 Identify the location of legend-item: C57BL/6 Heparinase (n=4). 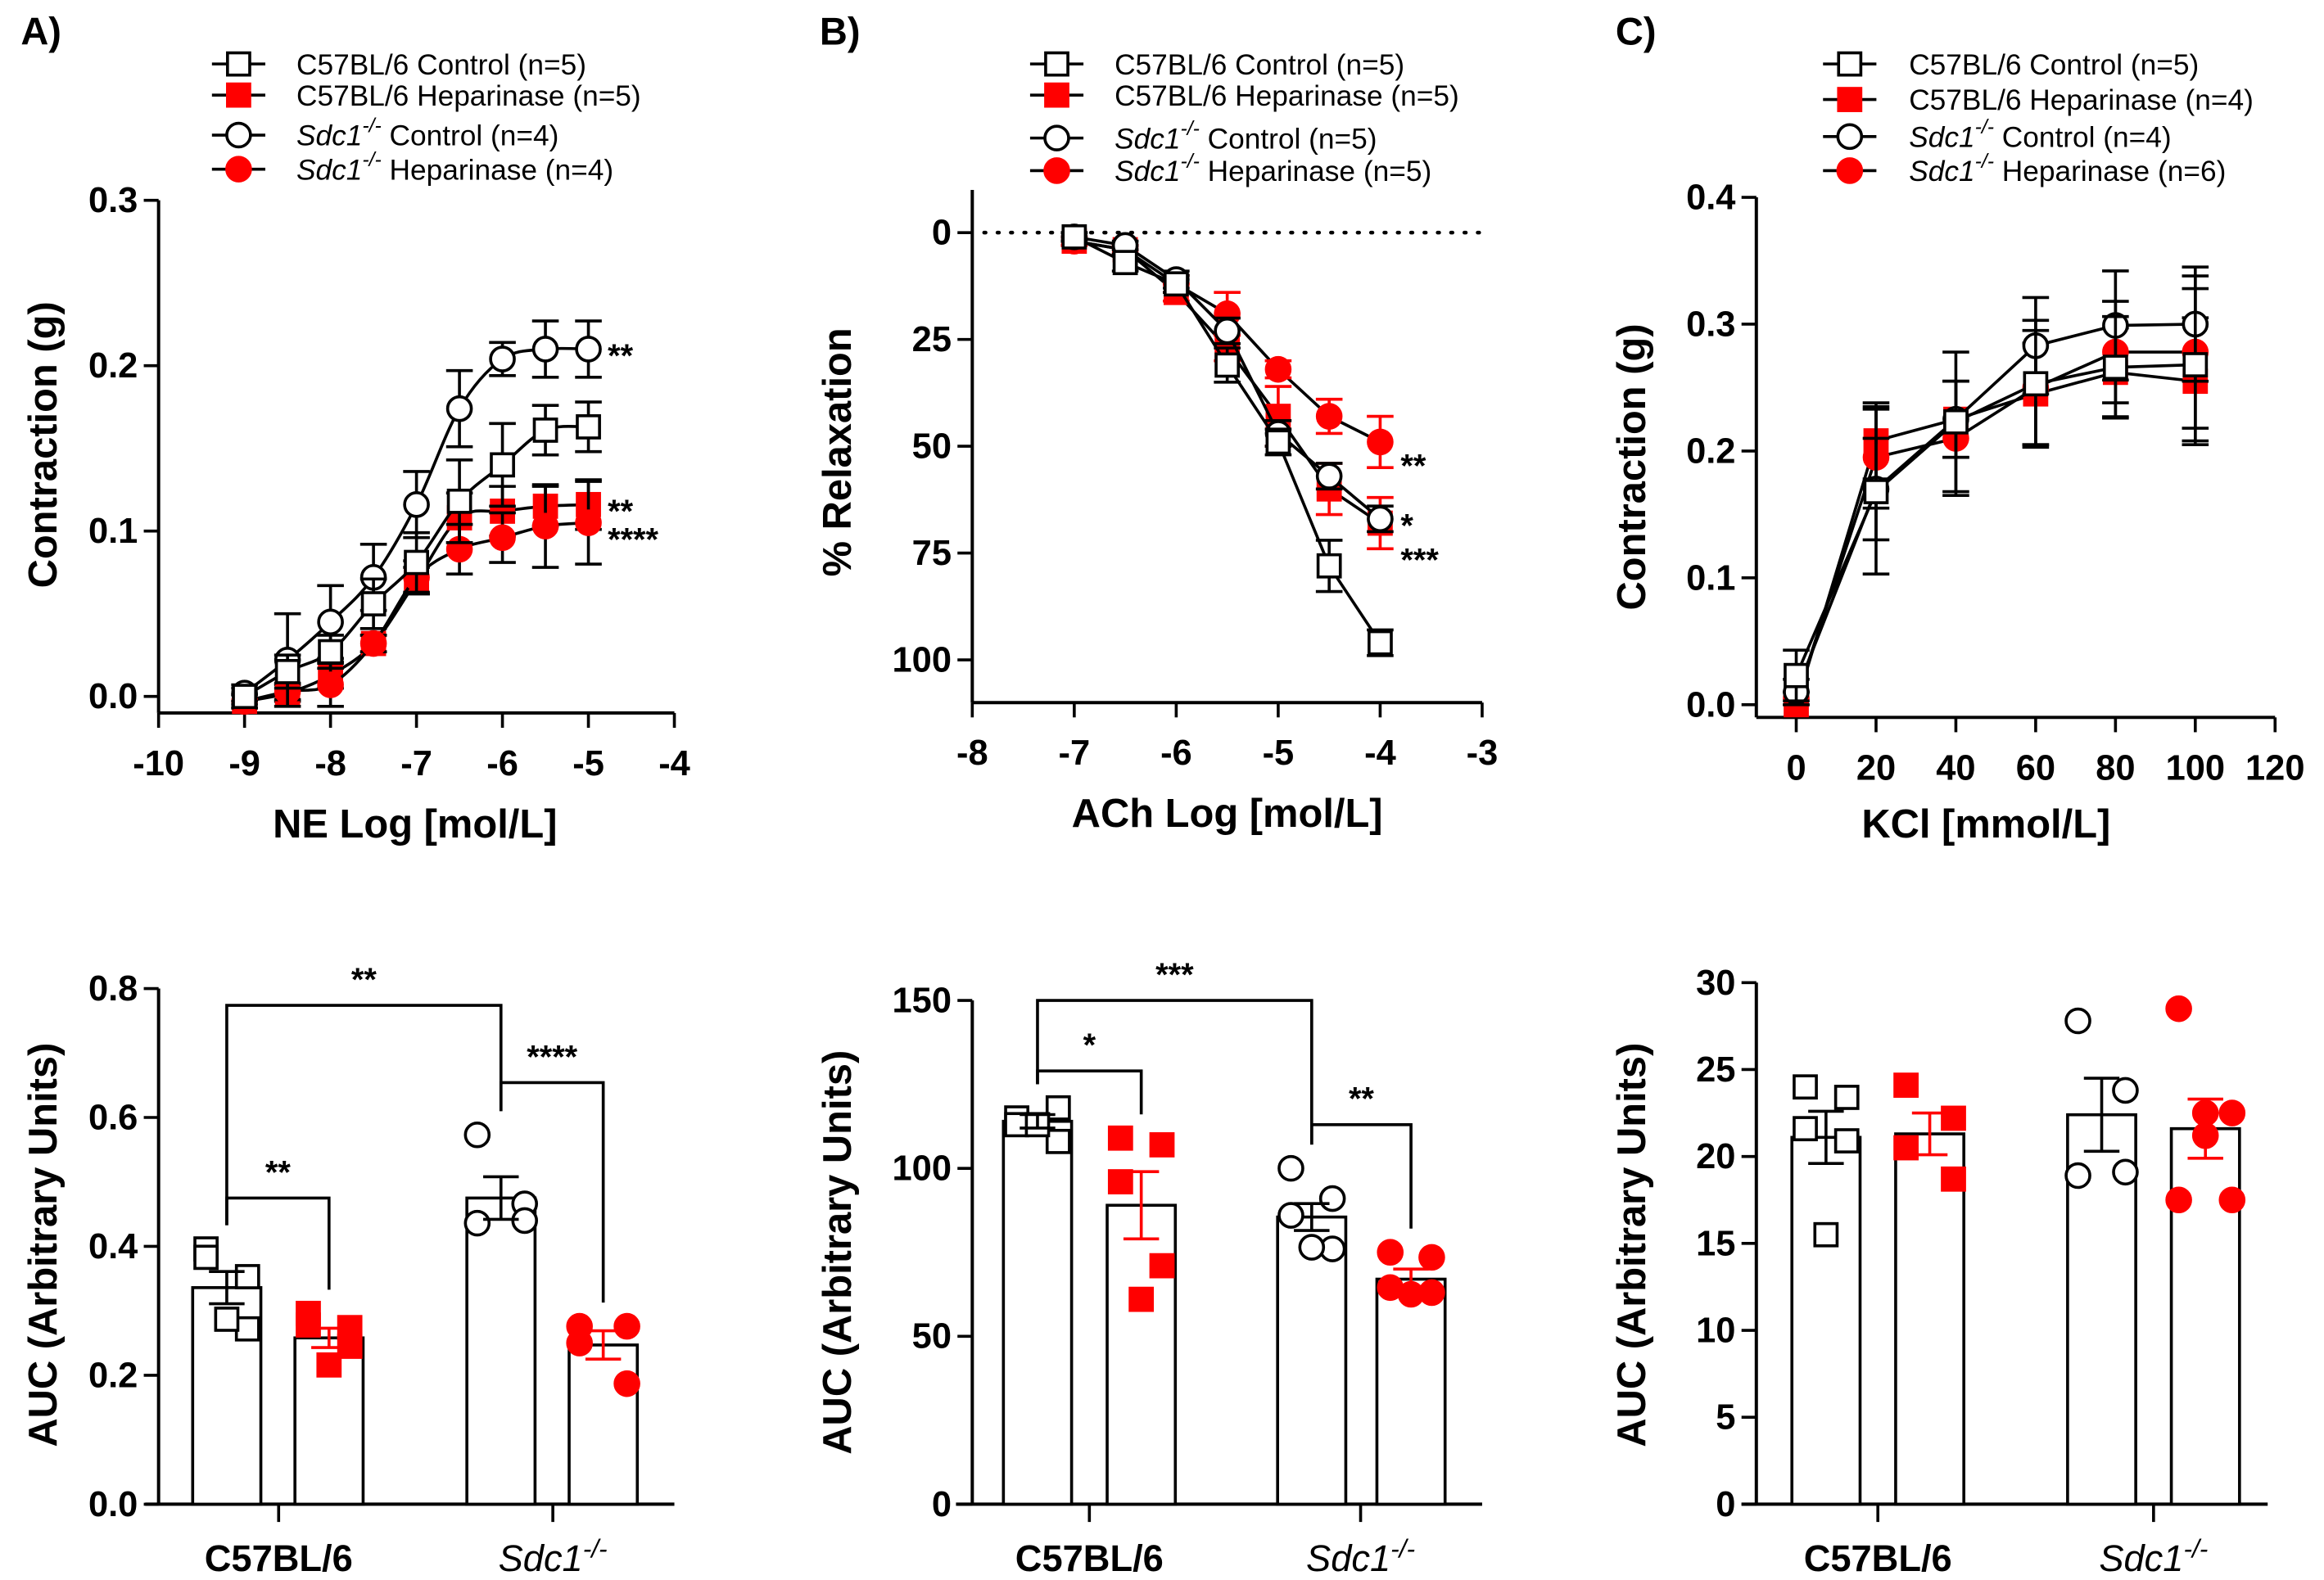
(2038, 100).